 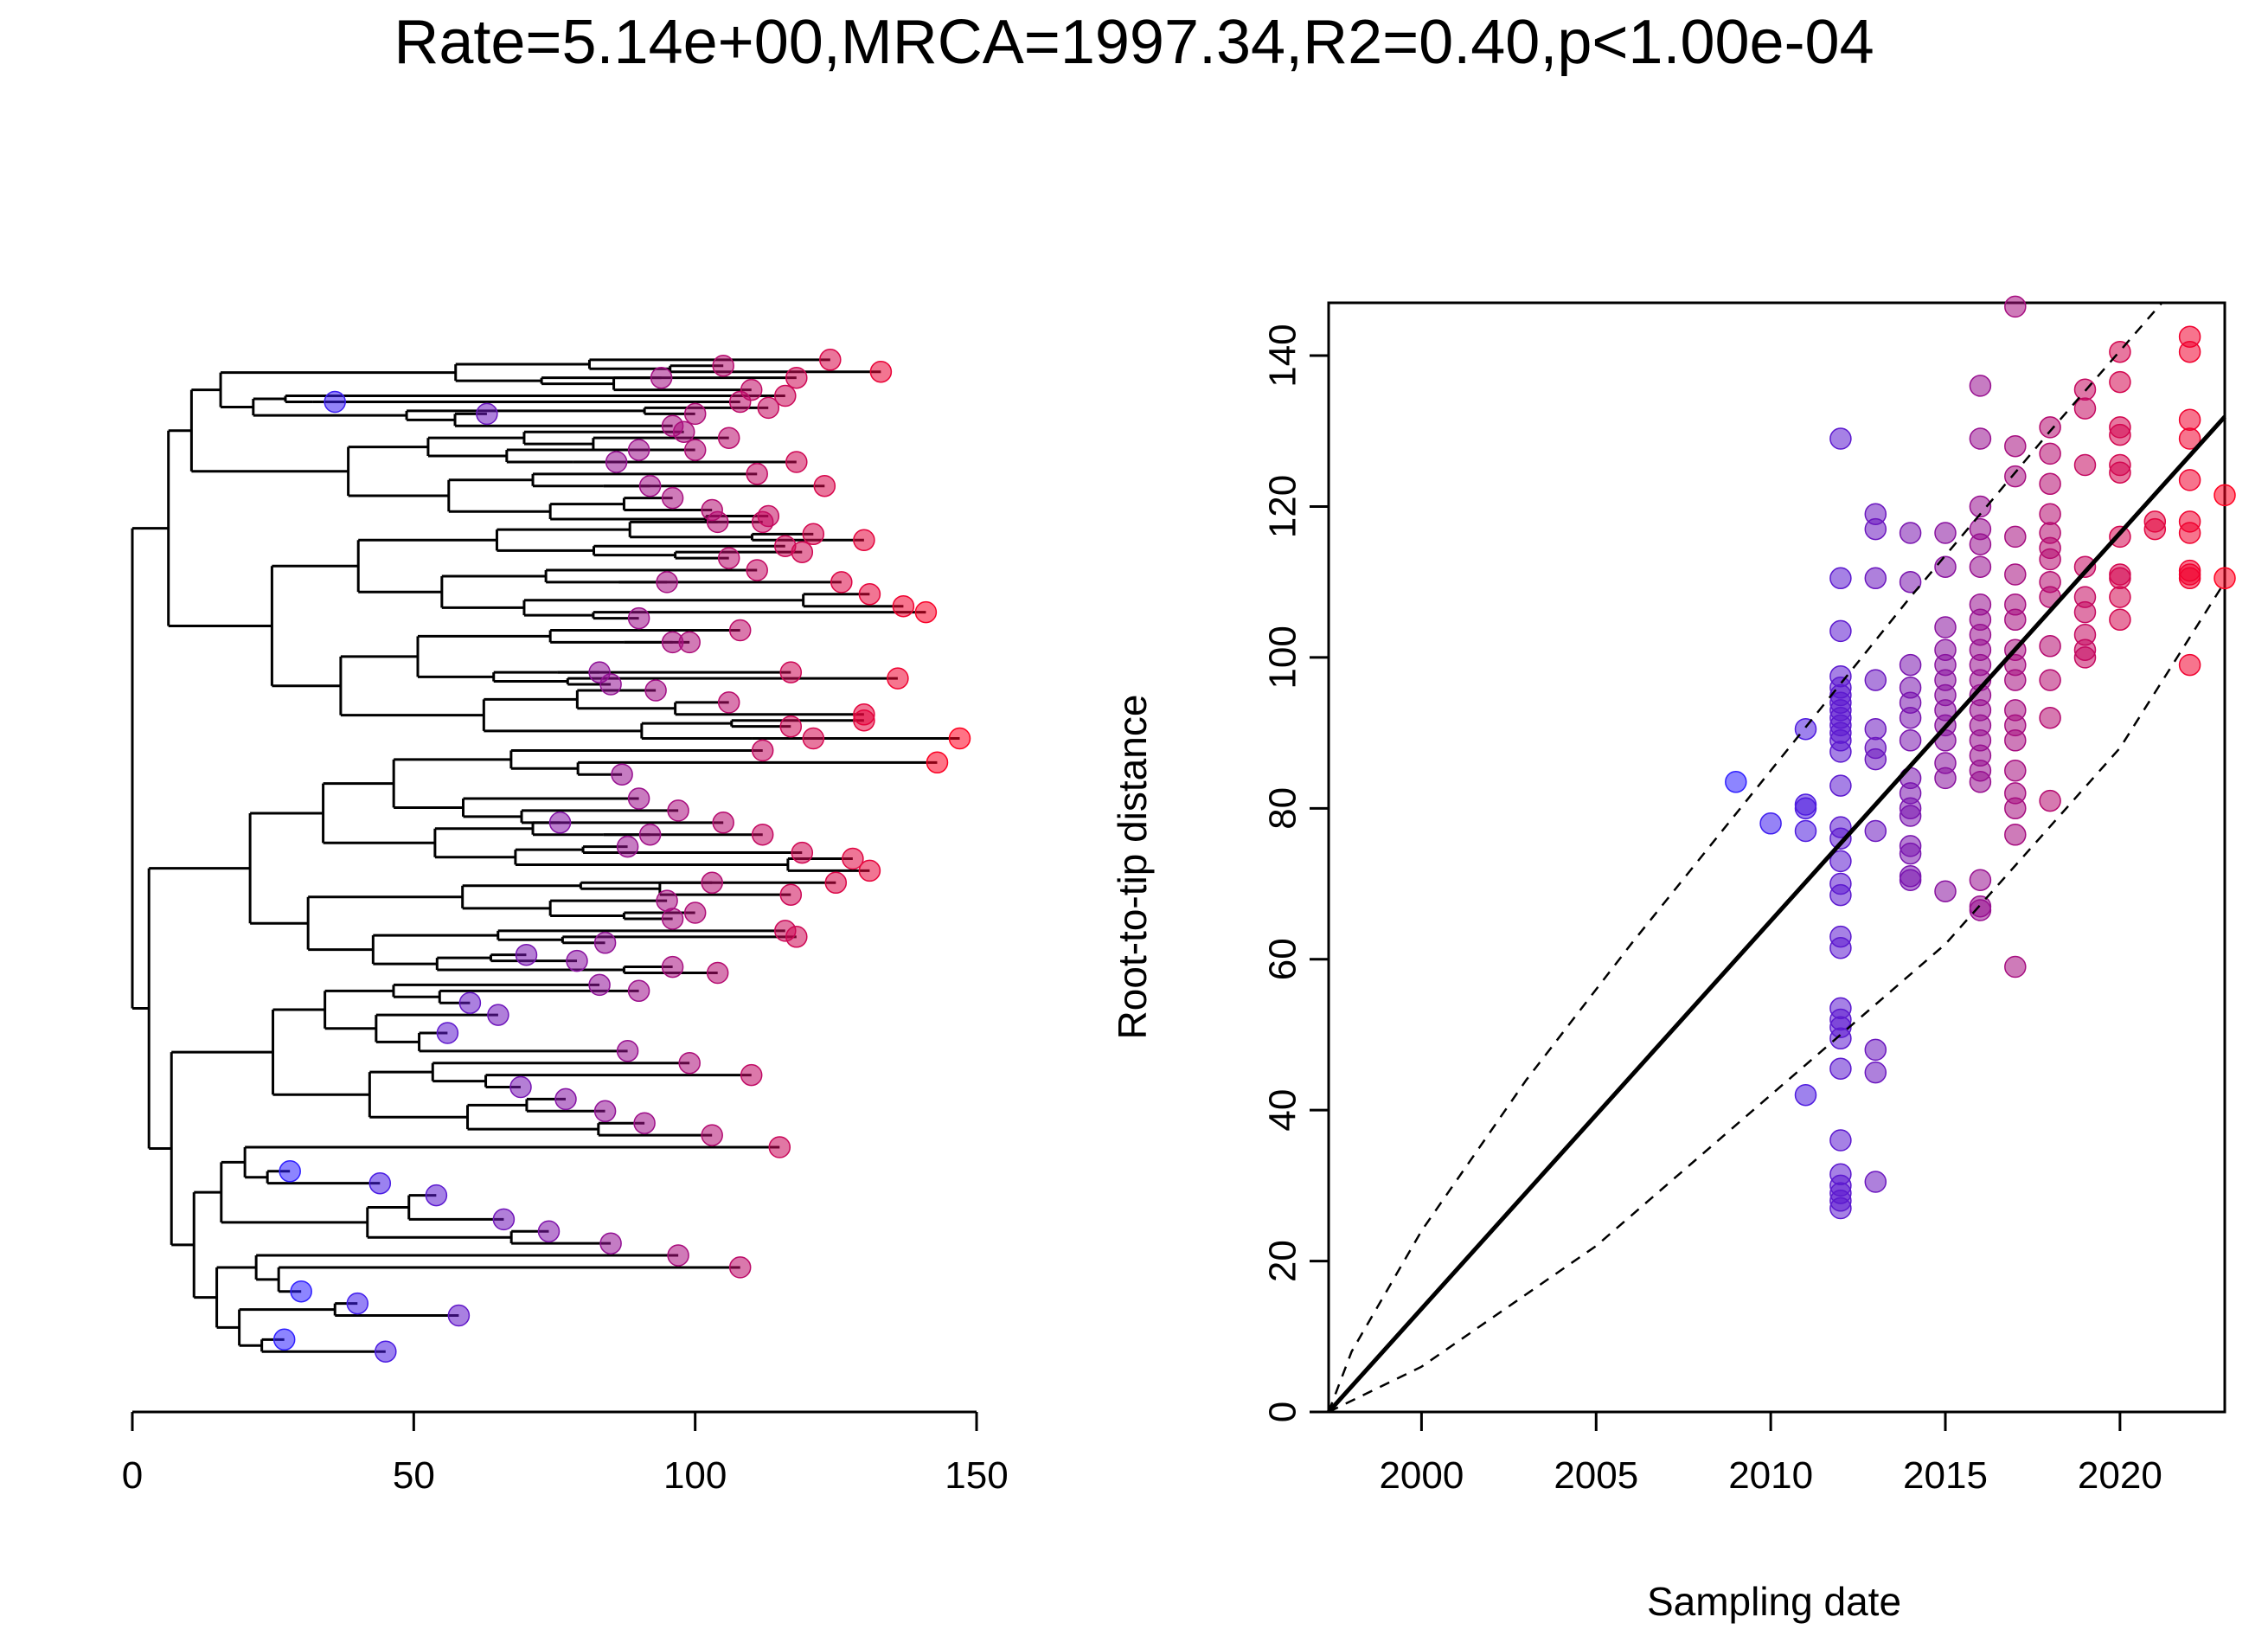 What do you see at coordinates (1770, 1475) in the screenshot?
I see `x-tick-label: 2010` at bounding box center [1770, 1475].